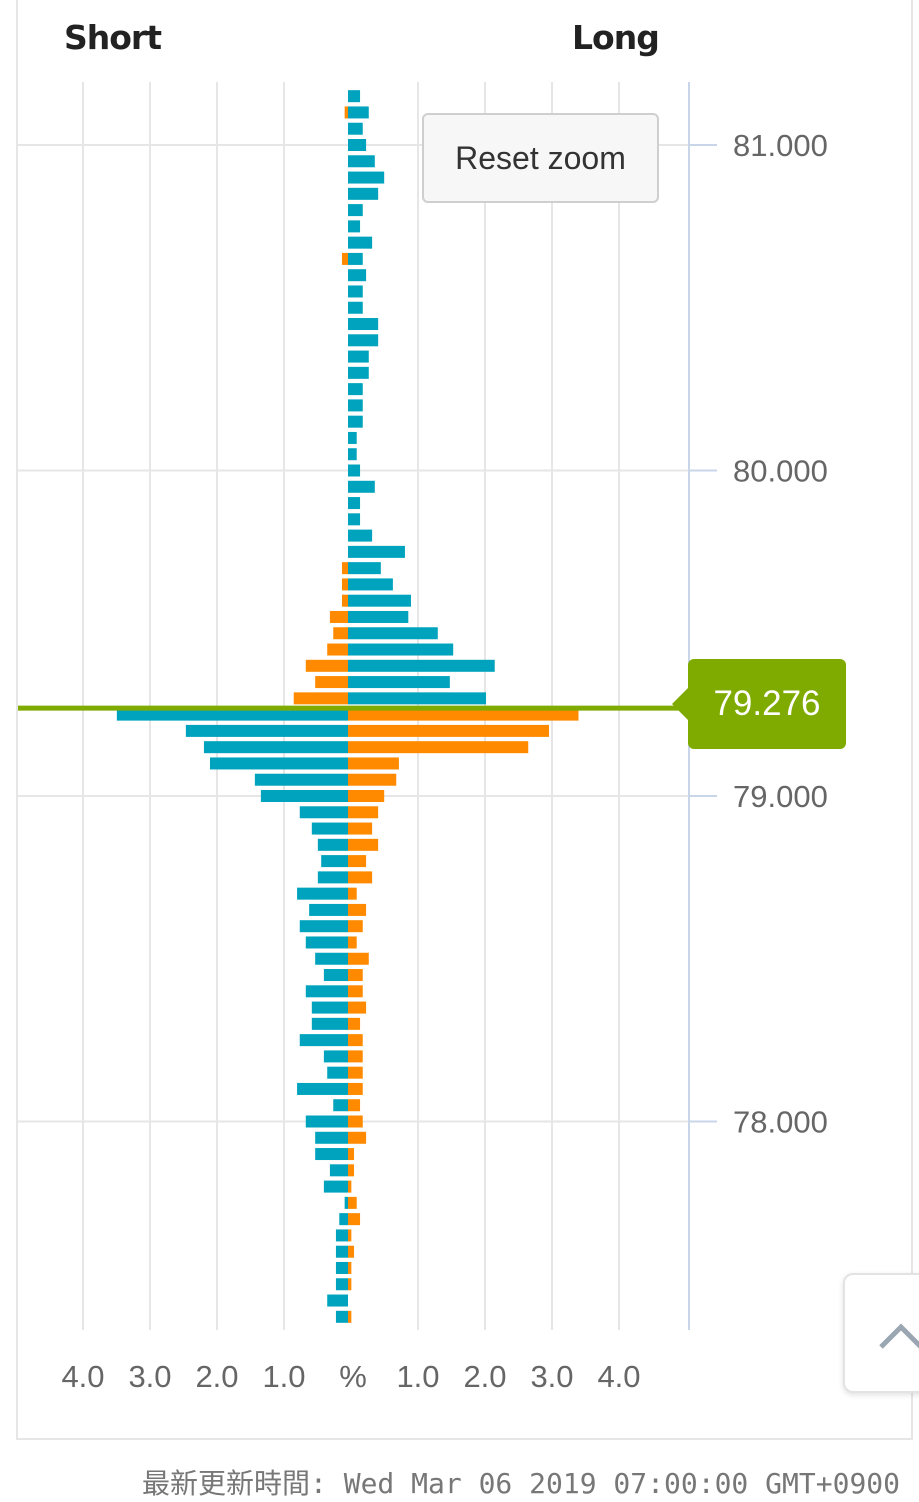 This screenshot has width=919, height=1502. What do you see at coordinates (113, 37) in the screenshot?
I see `short-header: Short` at bounding box center [113, 37].